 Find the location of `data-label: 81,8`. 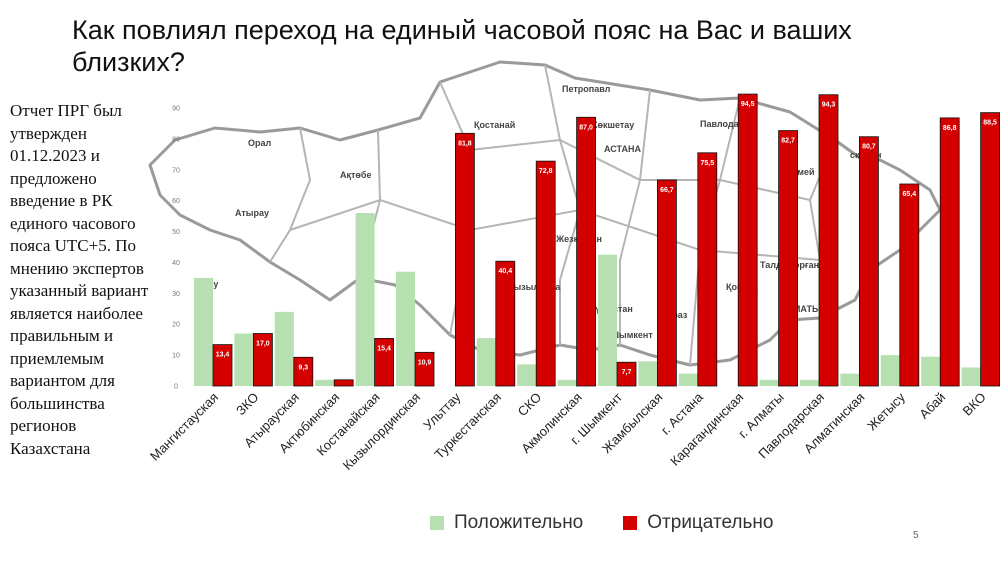

data-label: 81,8 is located at coordinates (465, 143).